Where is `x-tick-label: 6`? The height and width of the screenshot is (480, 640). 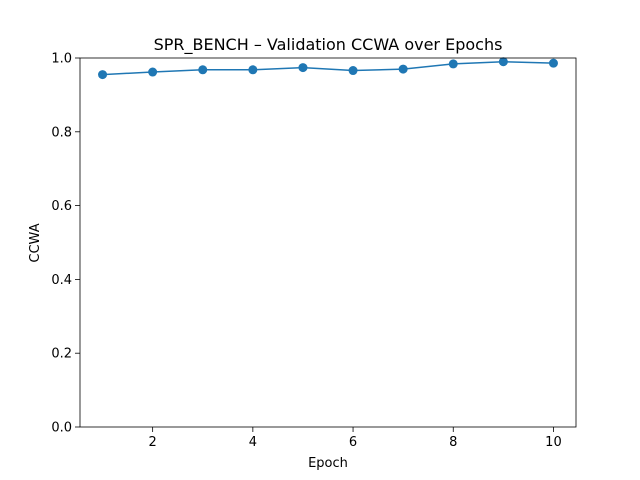
x-tick-label: 6 is located at coordinates (353, 442).